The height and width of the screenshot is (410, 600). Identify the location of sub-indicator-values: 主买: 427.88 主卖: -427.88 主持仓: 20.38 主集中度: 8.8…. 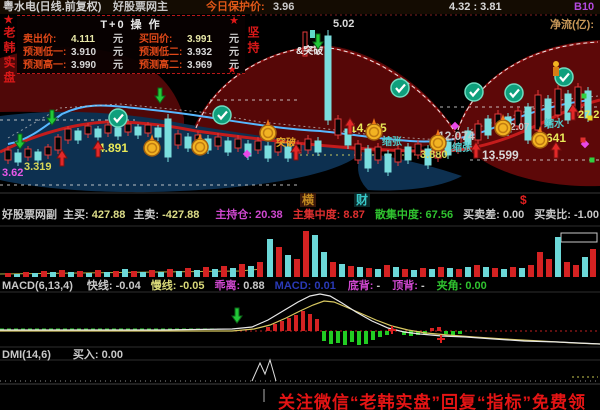
(328, 215).